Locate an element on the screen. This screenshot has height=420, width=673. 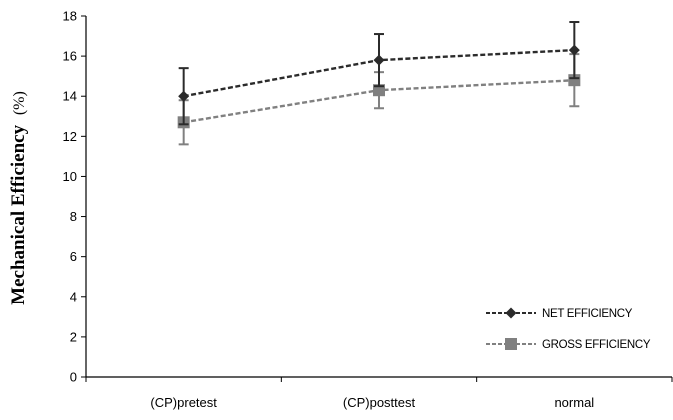
y-tick-label: 12 is located at coordinates (70, 136).